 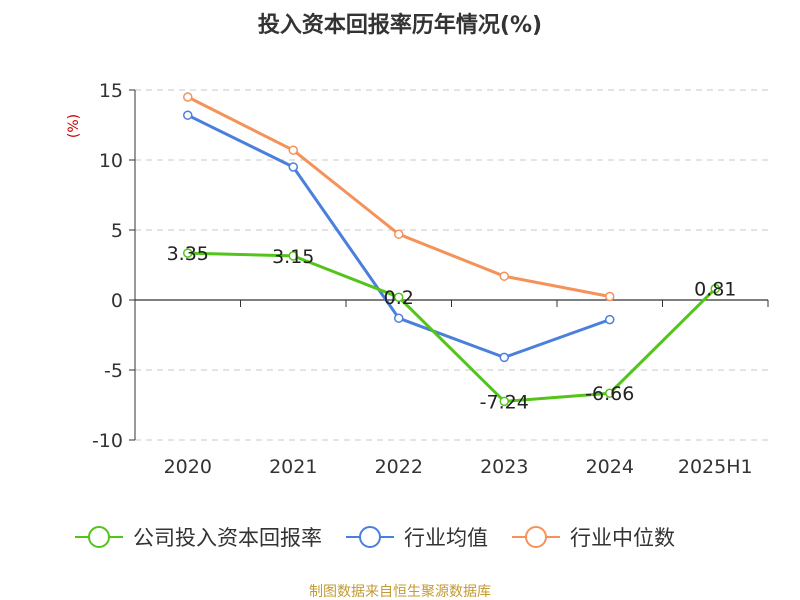 I want to click on data-label: -7.24, so click(x=504, y=402).